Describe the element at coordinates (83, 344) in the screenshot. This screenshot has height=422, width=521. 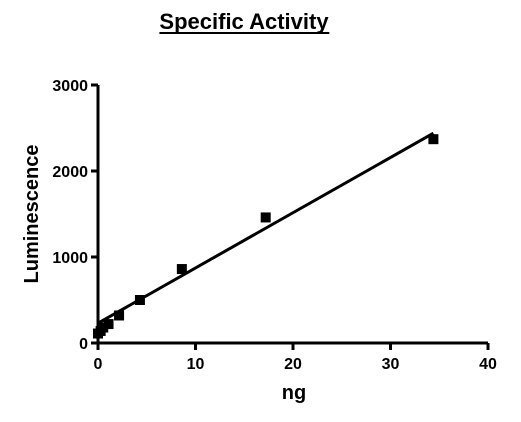
I see `y-tick-label: 0` at that location.